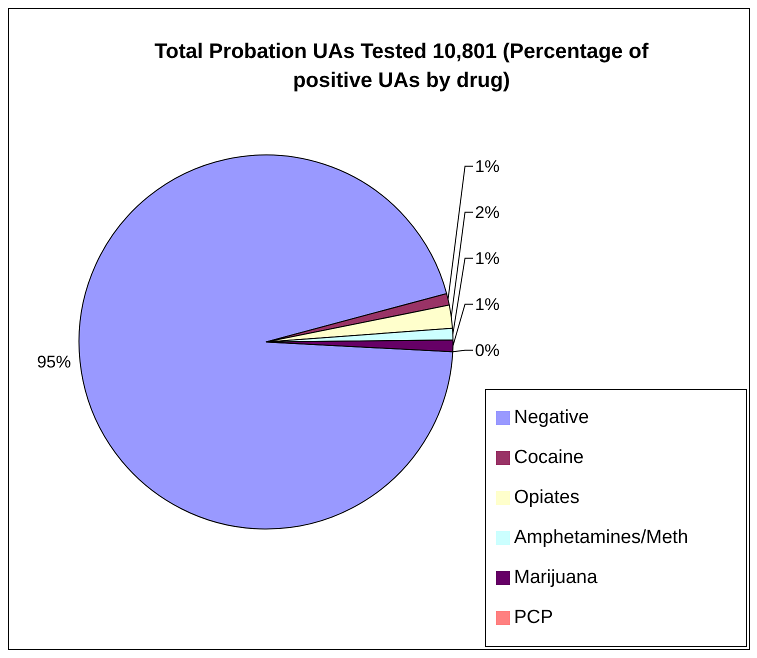  What do you see at coordinates (534, 617) in the screenshot?
I see `legend-label: PCP` at bounding box center [534, 617].